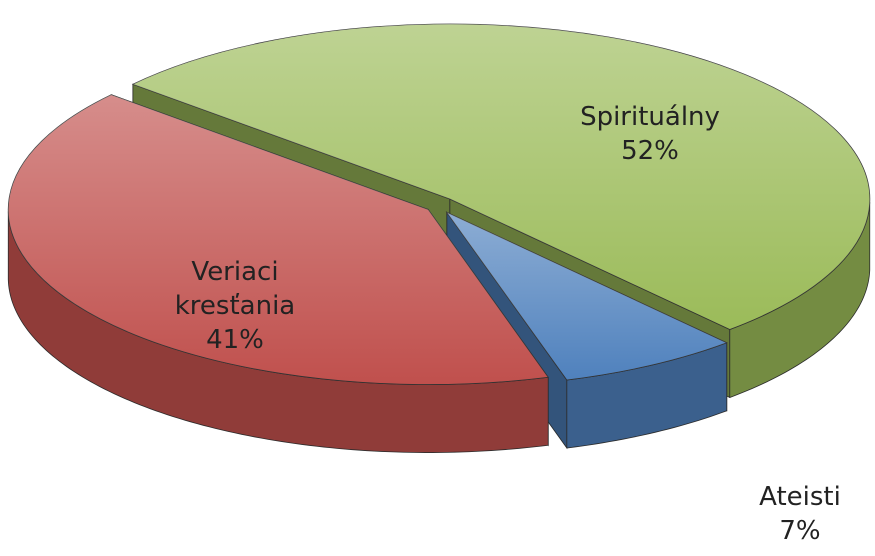  What do you see at coordinates (235, 289) in the screenshot?
I see `category-label: Veriaci kresťania` at bounding box center [235, 289].